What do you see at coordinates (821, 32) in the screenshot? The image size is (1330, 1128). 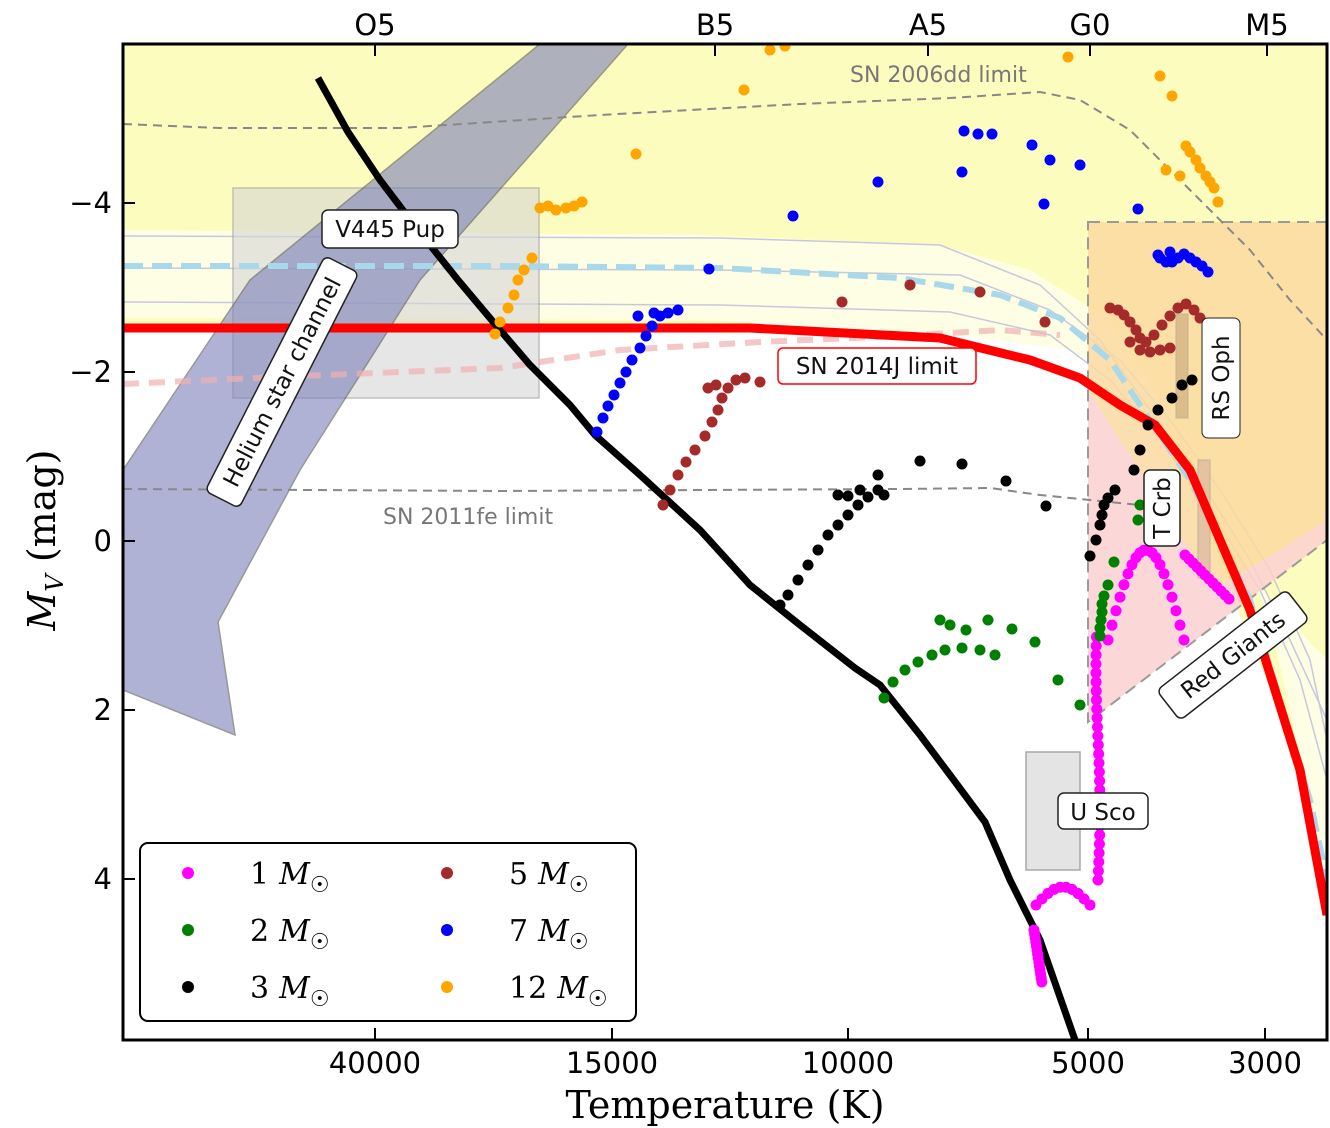 I see `spectral-type-ticks: O5 B5 A5 G0 M5` at bounding box center [821, 32].